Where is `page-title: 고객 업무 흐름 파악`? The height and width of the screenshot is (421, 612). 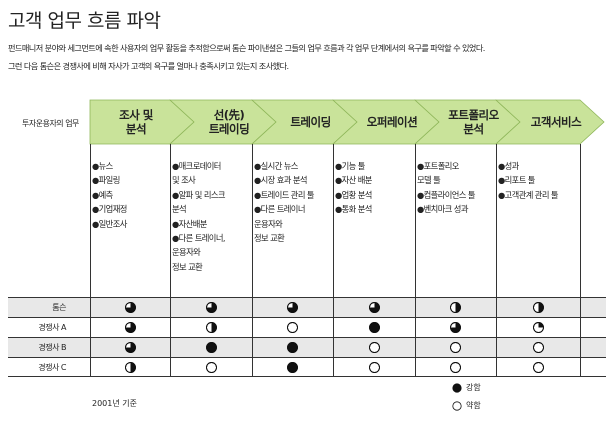
page-title: 고객 업무 흐름 파악 is located at coordinates (84, 21).